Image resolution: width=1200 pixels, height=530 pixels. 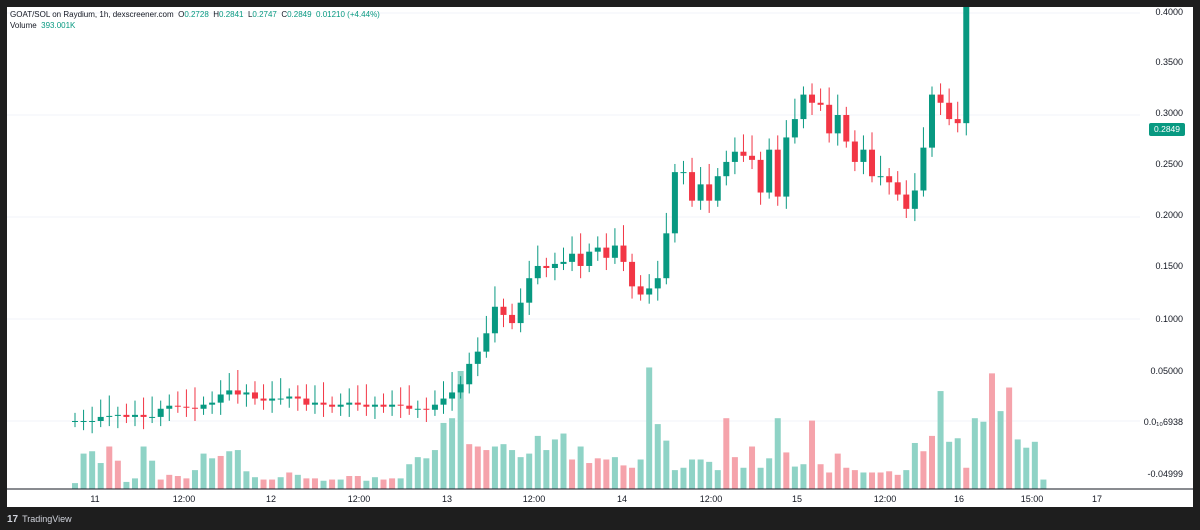 I want to click on tradingview-brand: TradingView, so click(x=47, y=519).